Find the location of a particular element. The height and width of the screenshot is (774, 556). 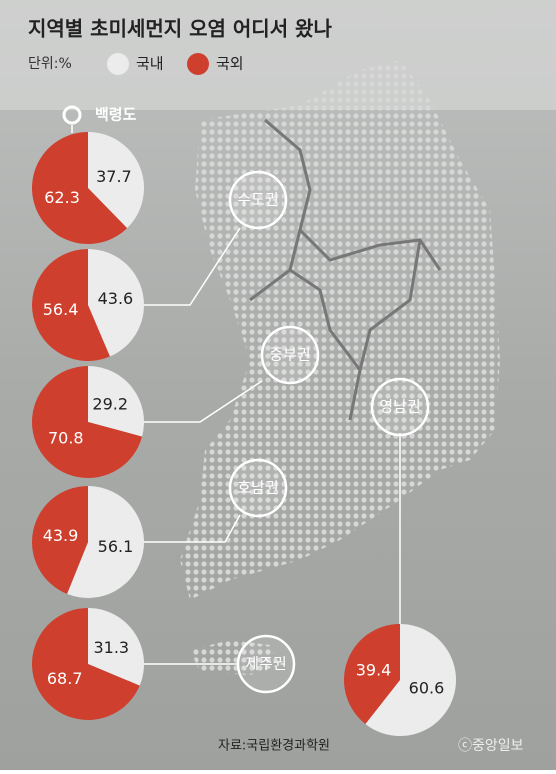

map-borders is located at coordinates (345, 269).